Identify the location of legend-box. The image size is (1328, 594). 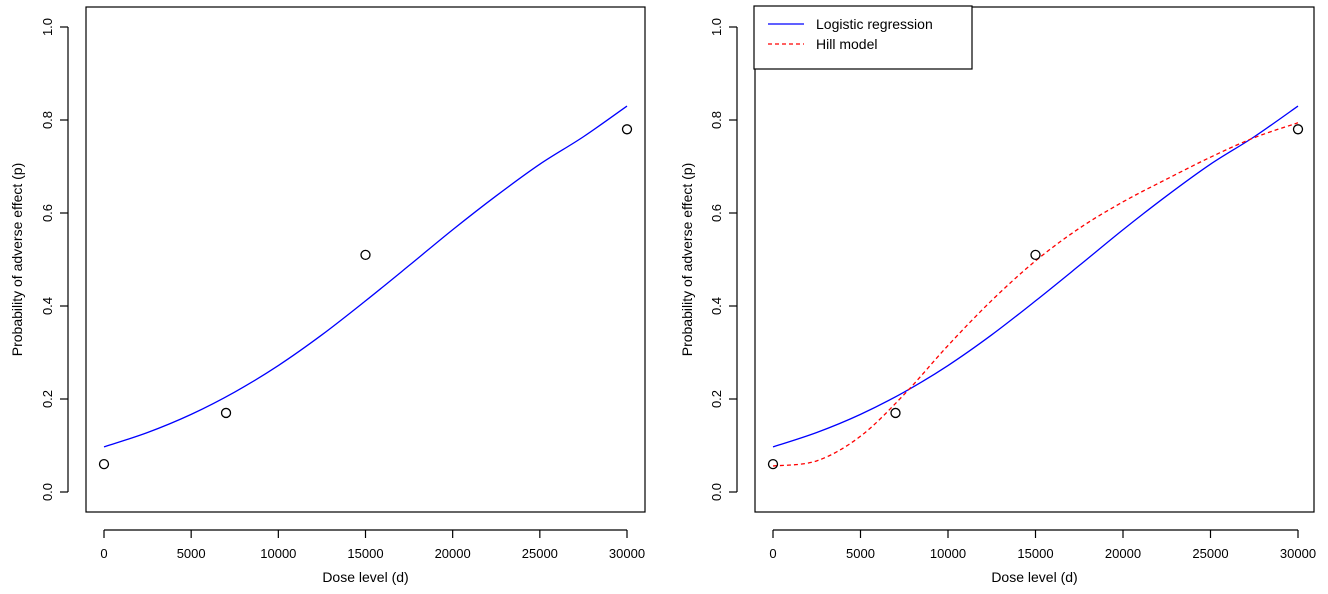
(863, 37).